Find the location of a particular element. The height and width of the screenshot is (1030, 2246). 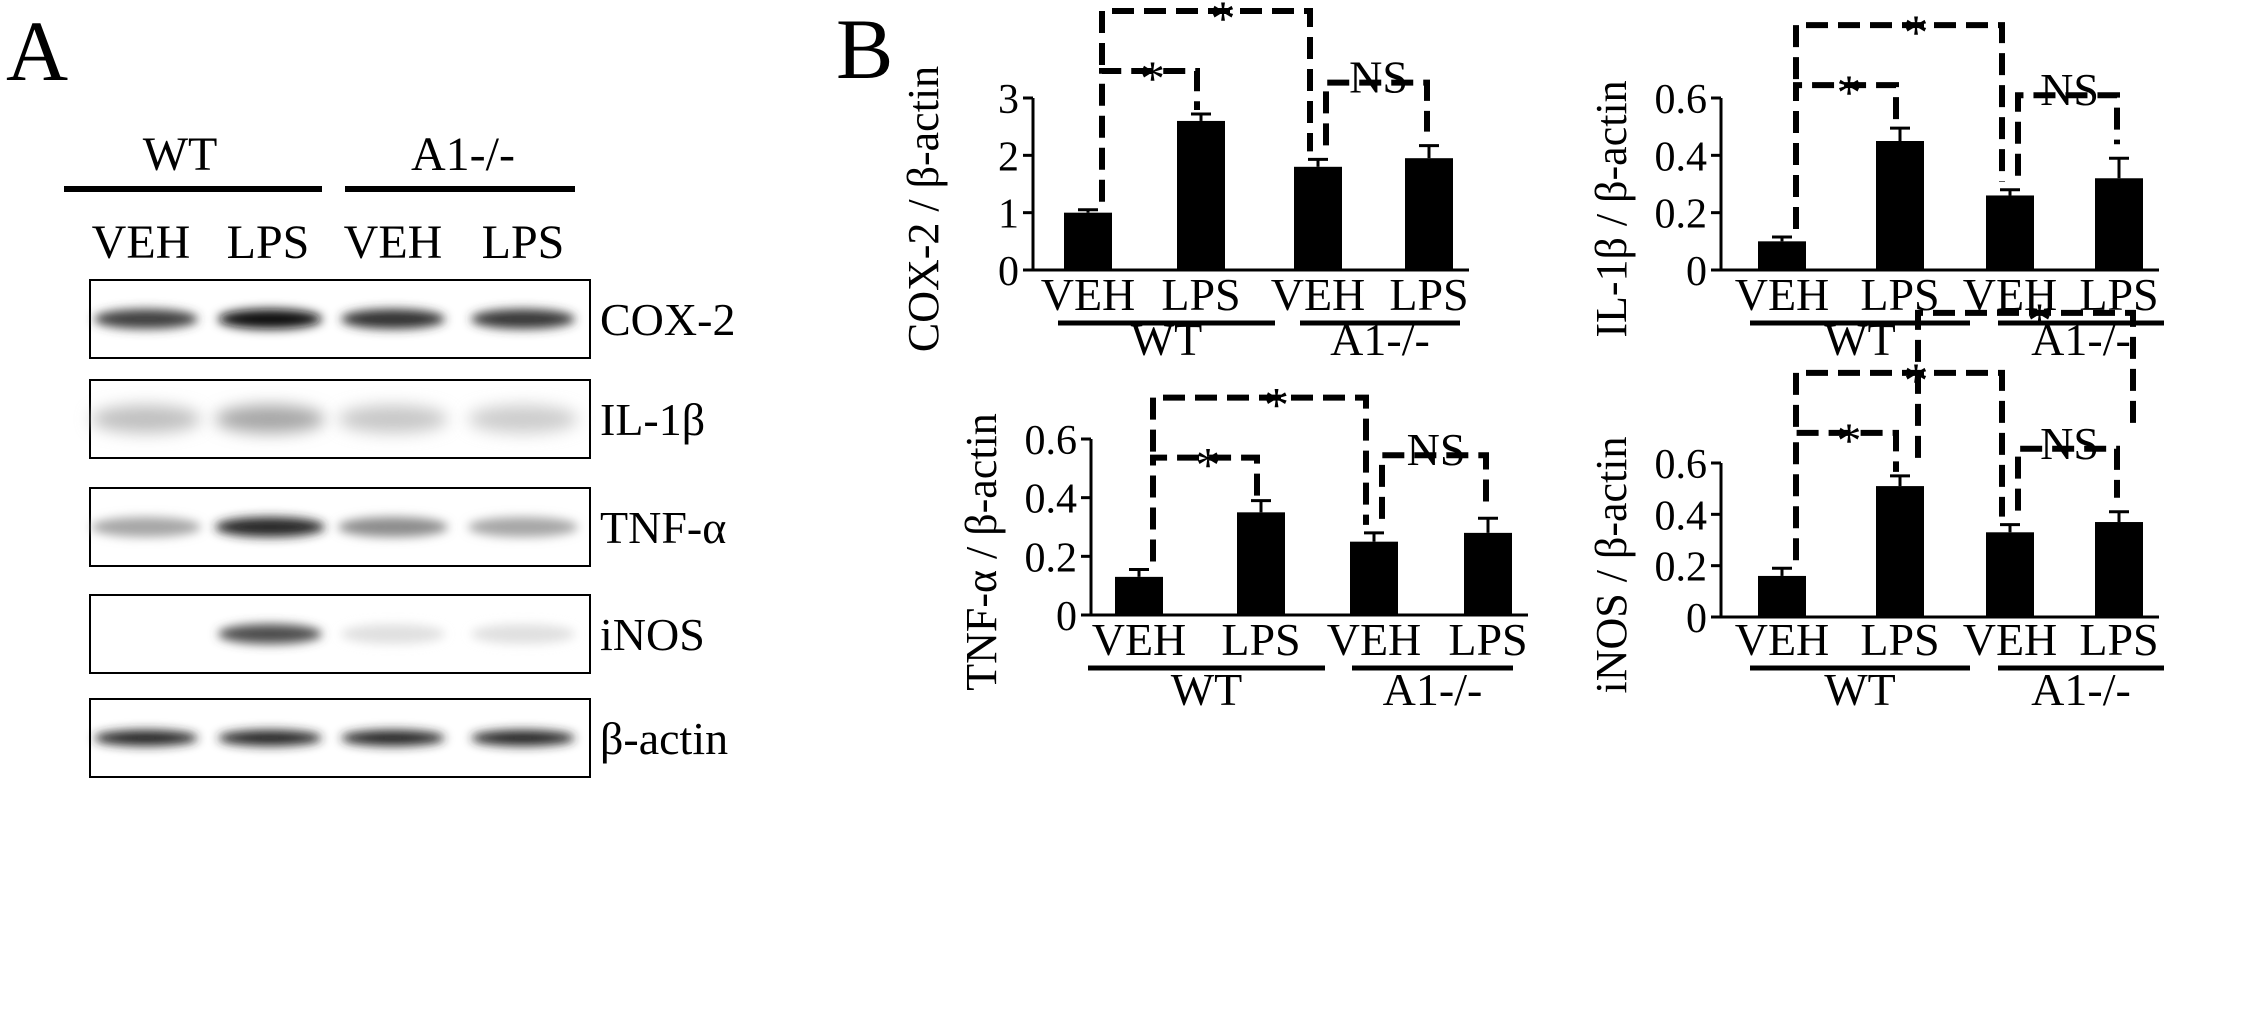

blot-actin: β-actin is located at coordinates (408, 738).